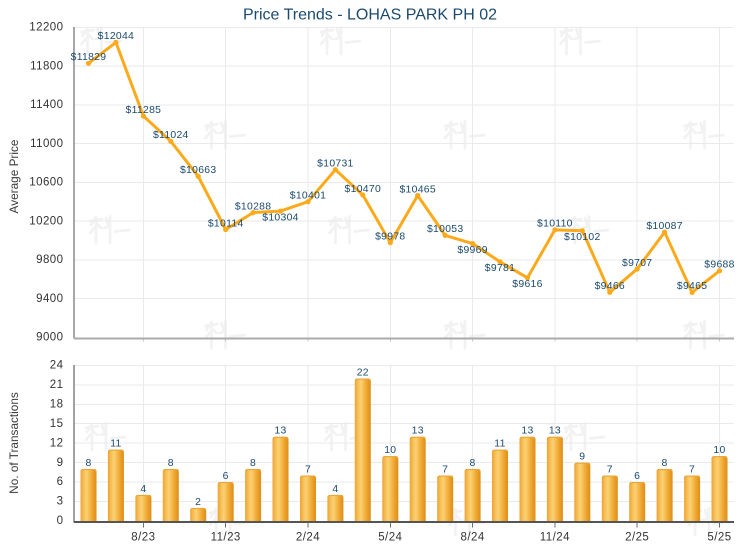 The width and height of the screenshot is (740, 550). I want to click on svg-text: 11000, so click(46, 144).